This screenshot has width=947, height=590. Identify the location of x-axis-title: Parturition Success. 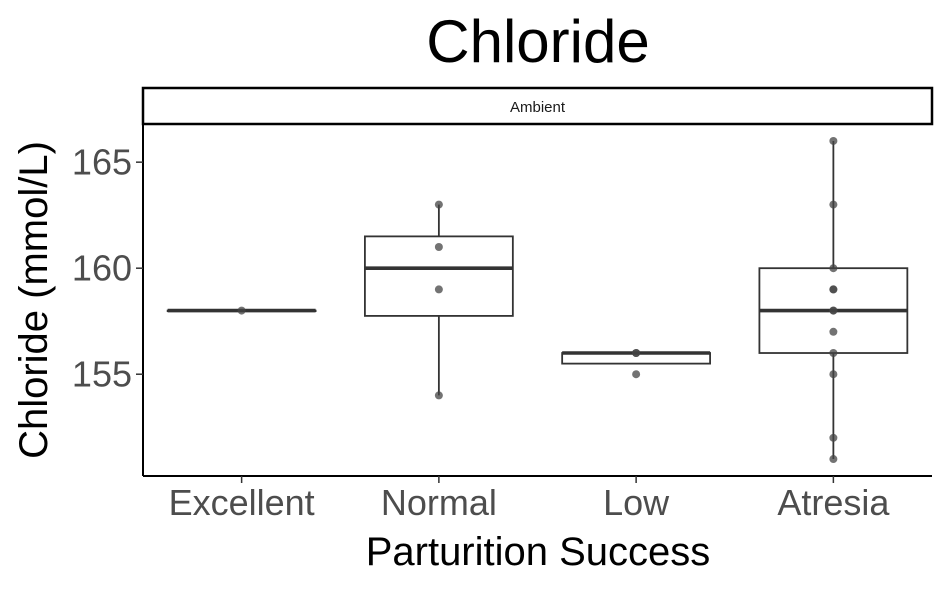
(538, 552).